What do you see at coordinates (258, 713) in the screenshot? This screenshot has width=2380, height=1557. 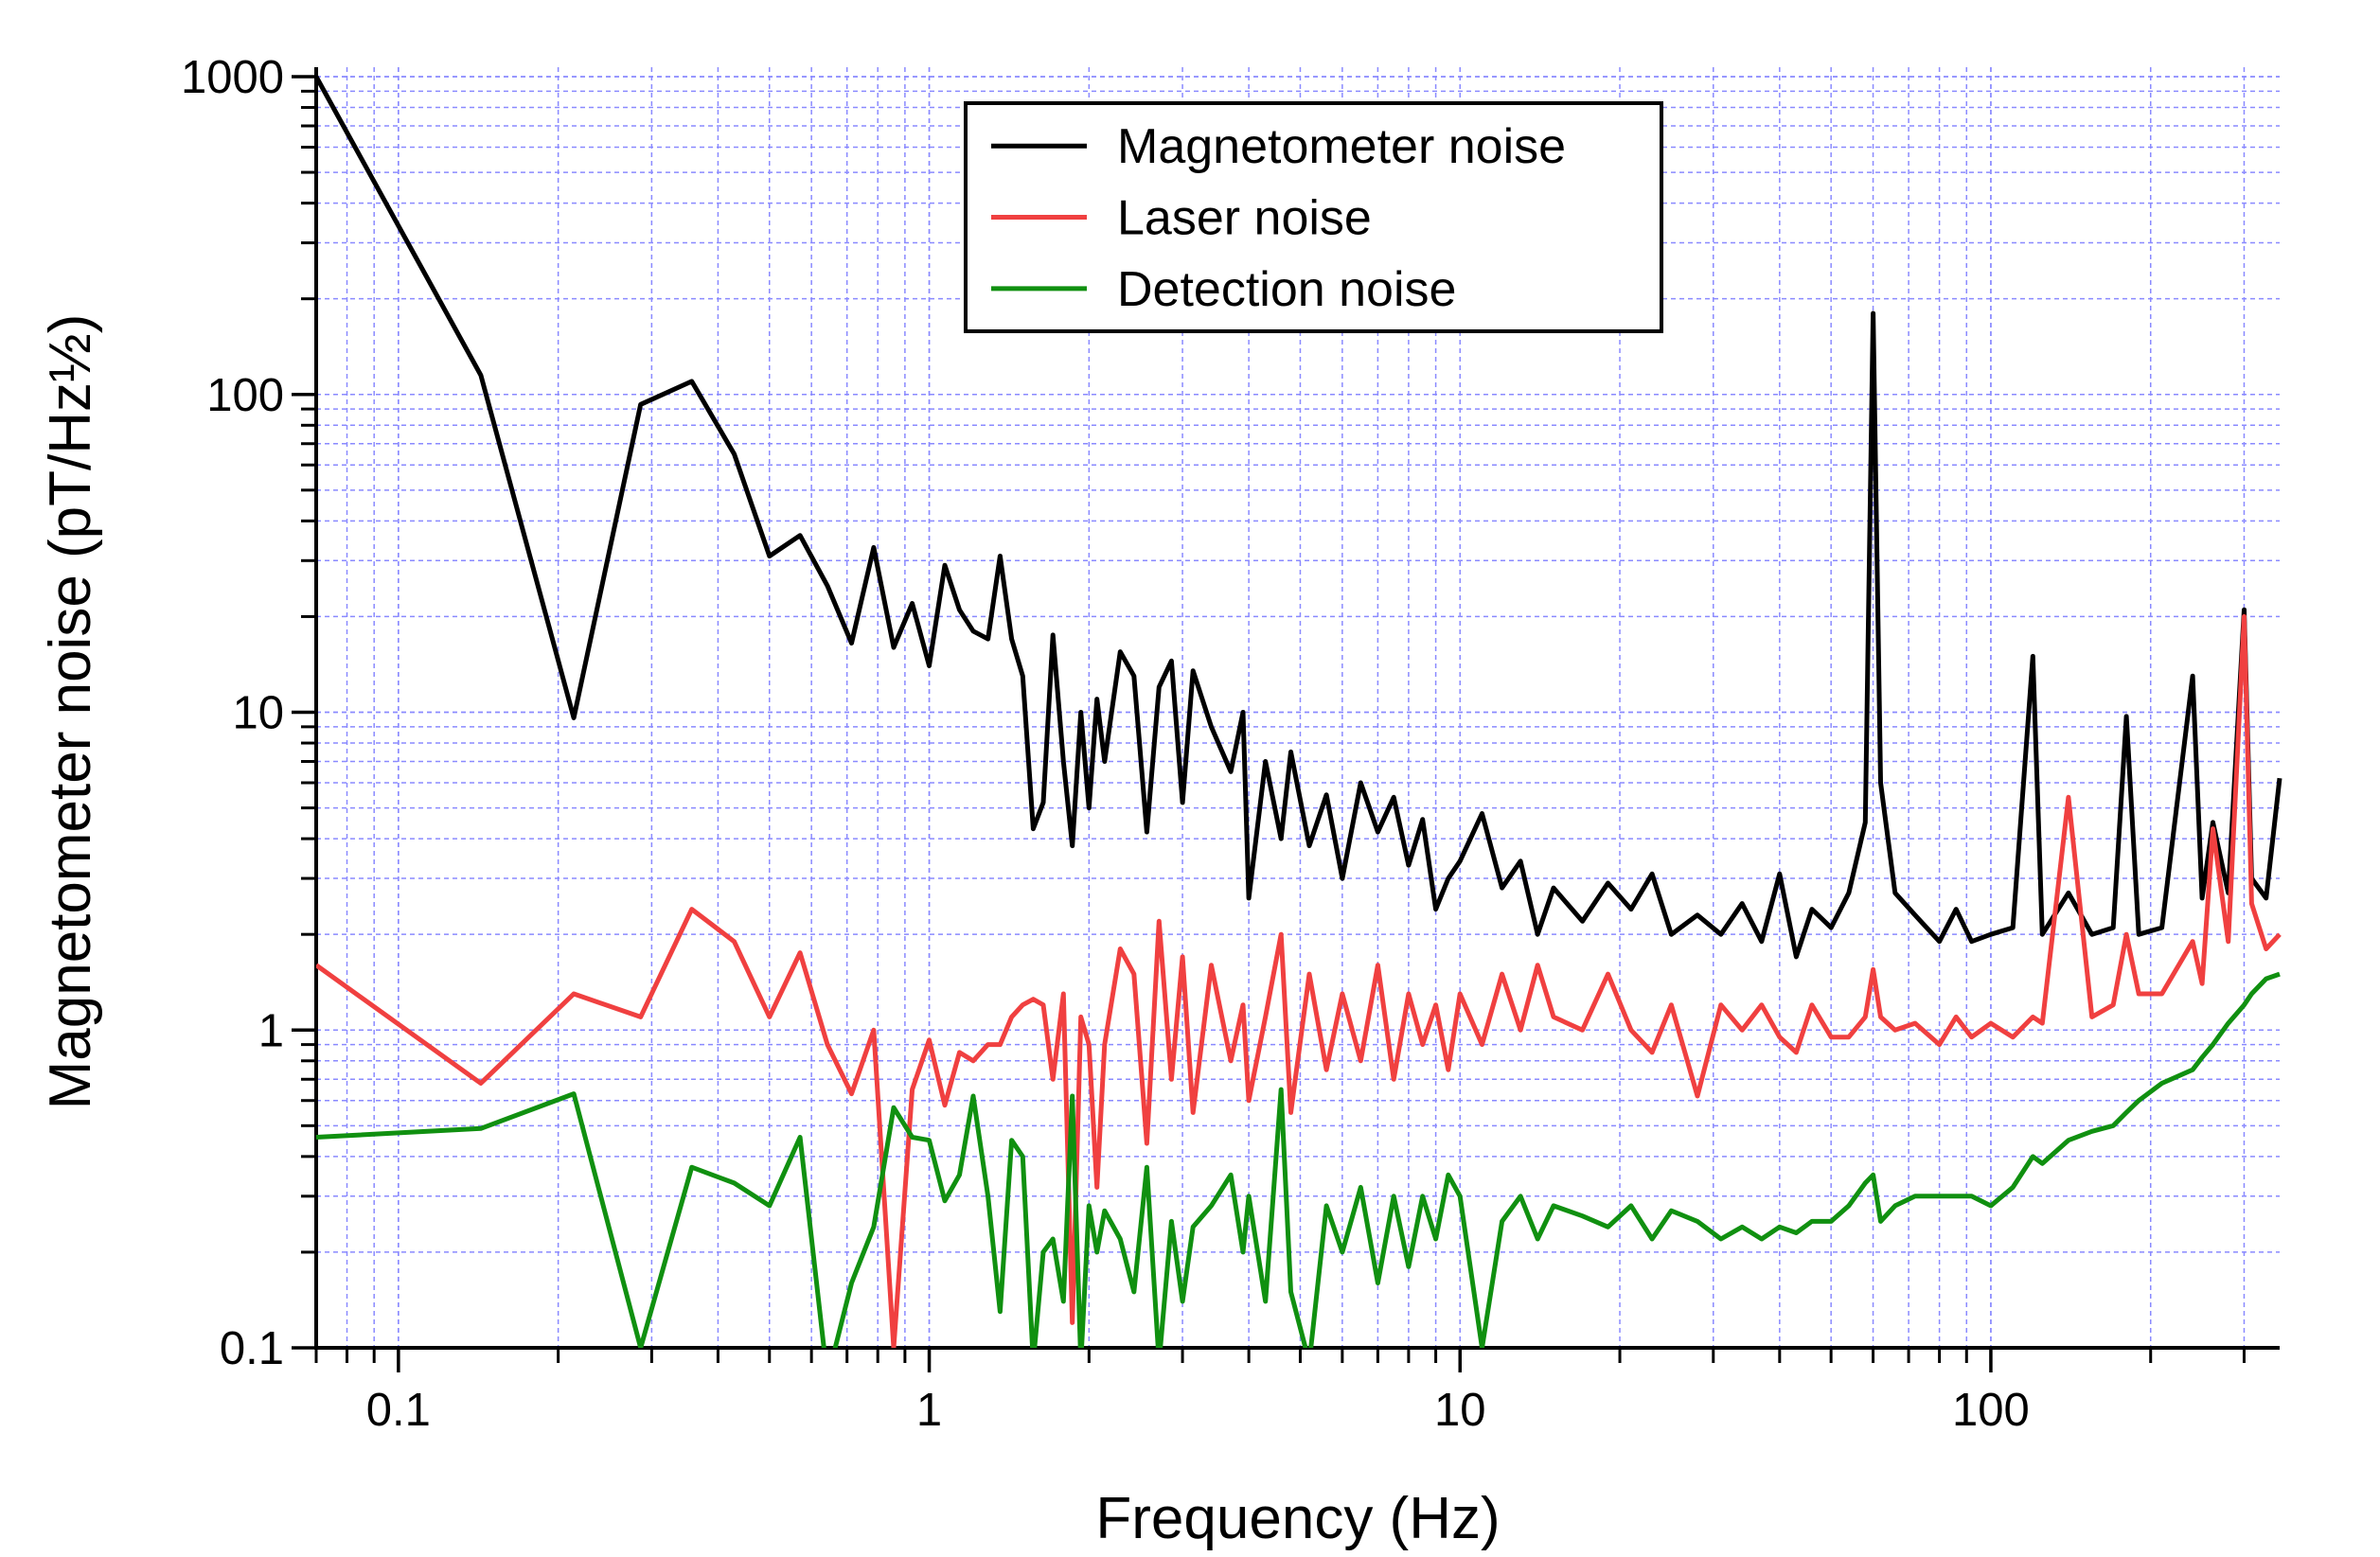 I see `y-tick-label: 10` at bounding box center [258, 713].